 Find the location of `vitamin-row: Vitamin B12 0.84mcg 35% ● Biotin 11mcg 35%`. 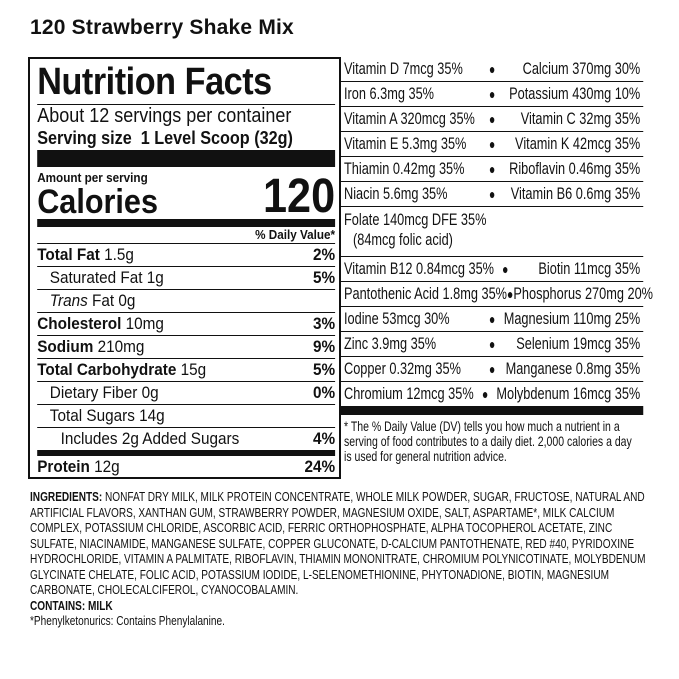

vitamin-row: Vitamin B12 0.84mcg 35% ● Biotin 11mcg 35% is located at coordinates (492, 269).